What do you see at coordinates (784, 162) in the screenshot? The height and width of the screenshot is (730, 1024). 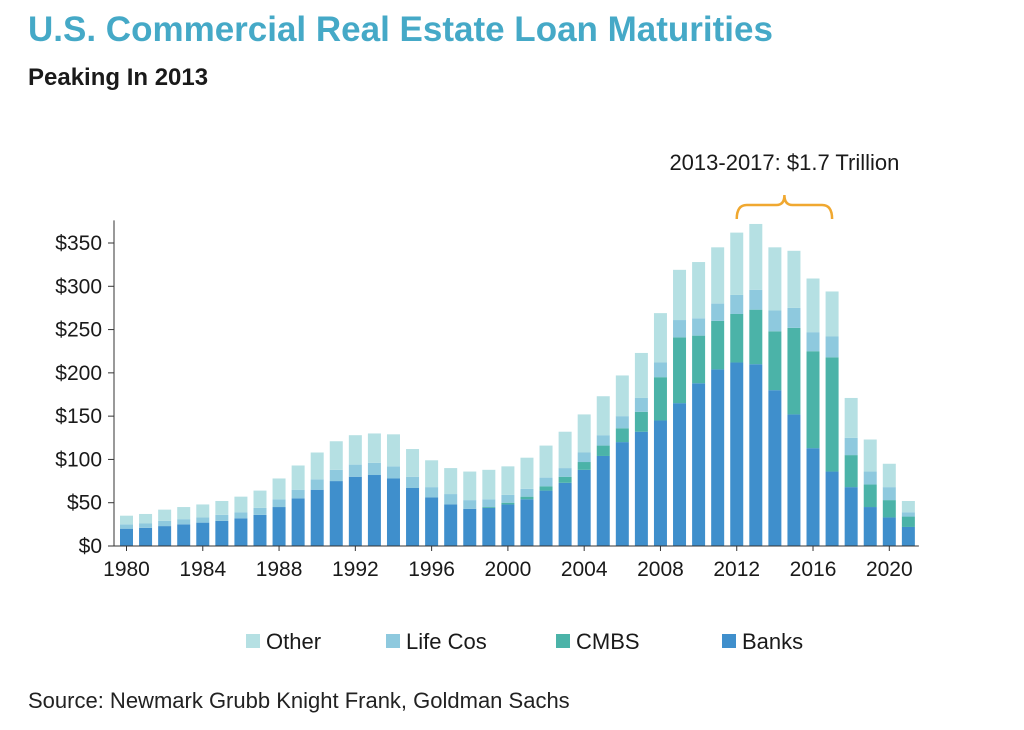 I see `annotation-label: 2013-2017: $1.7 Trillion` at bounding box center [784, 162].